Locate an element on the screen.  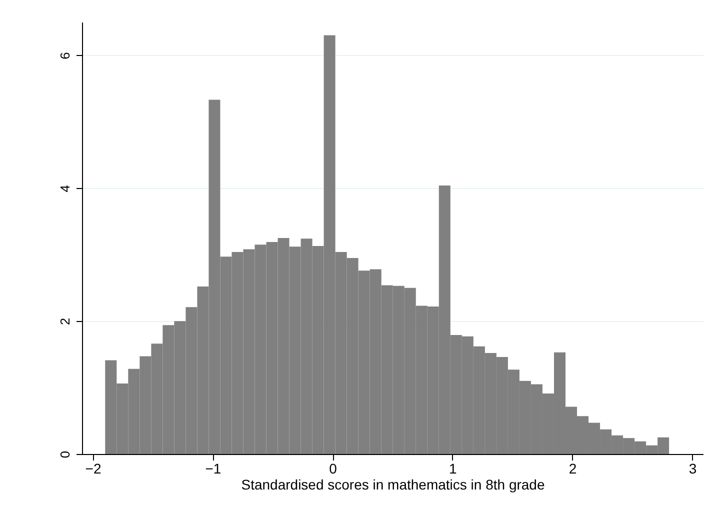
y-tick-label: 4 is located at coordinates (65, 188).